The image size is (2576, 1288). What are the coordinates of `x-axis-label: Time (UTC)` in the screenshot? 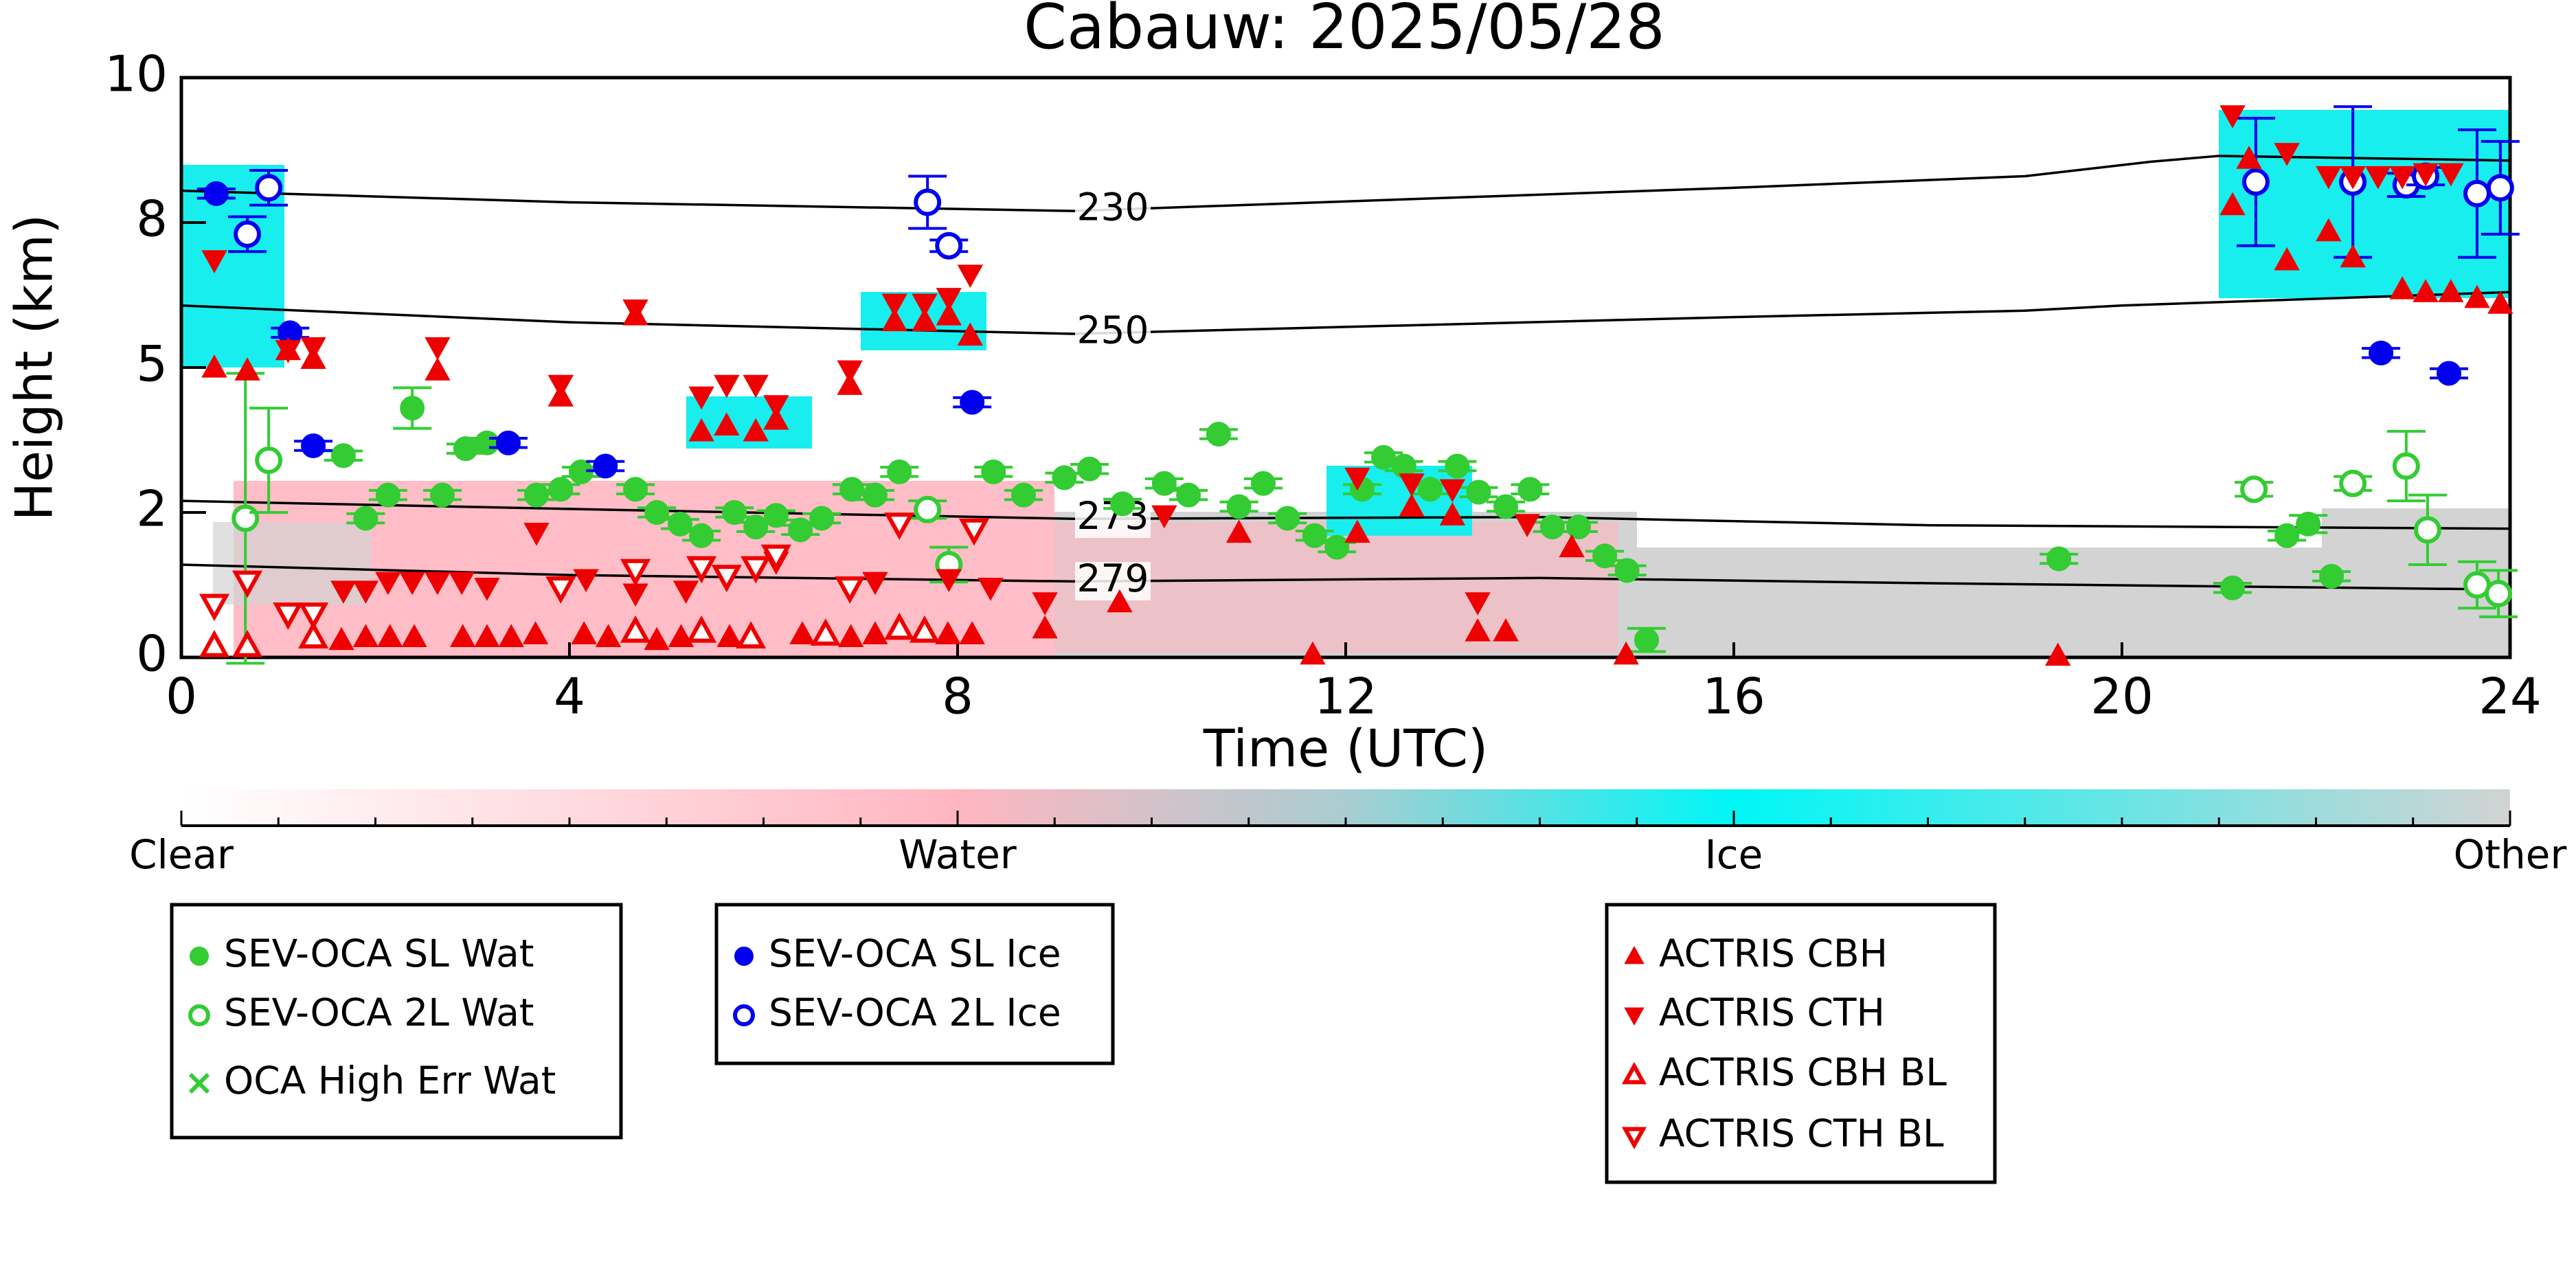 It's located at (1346, 749).